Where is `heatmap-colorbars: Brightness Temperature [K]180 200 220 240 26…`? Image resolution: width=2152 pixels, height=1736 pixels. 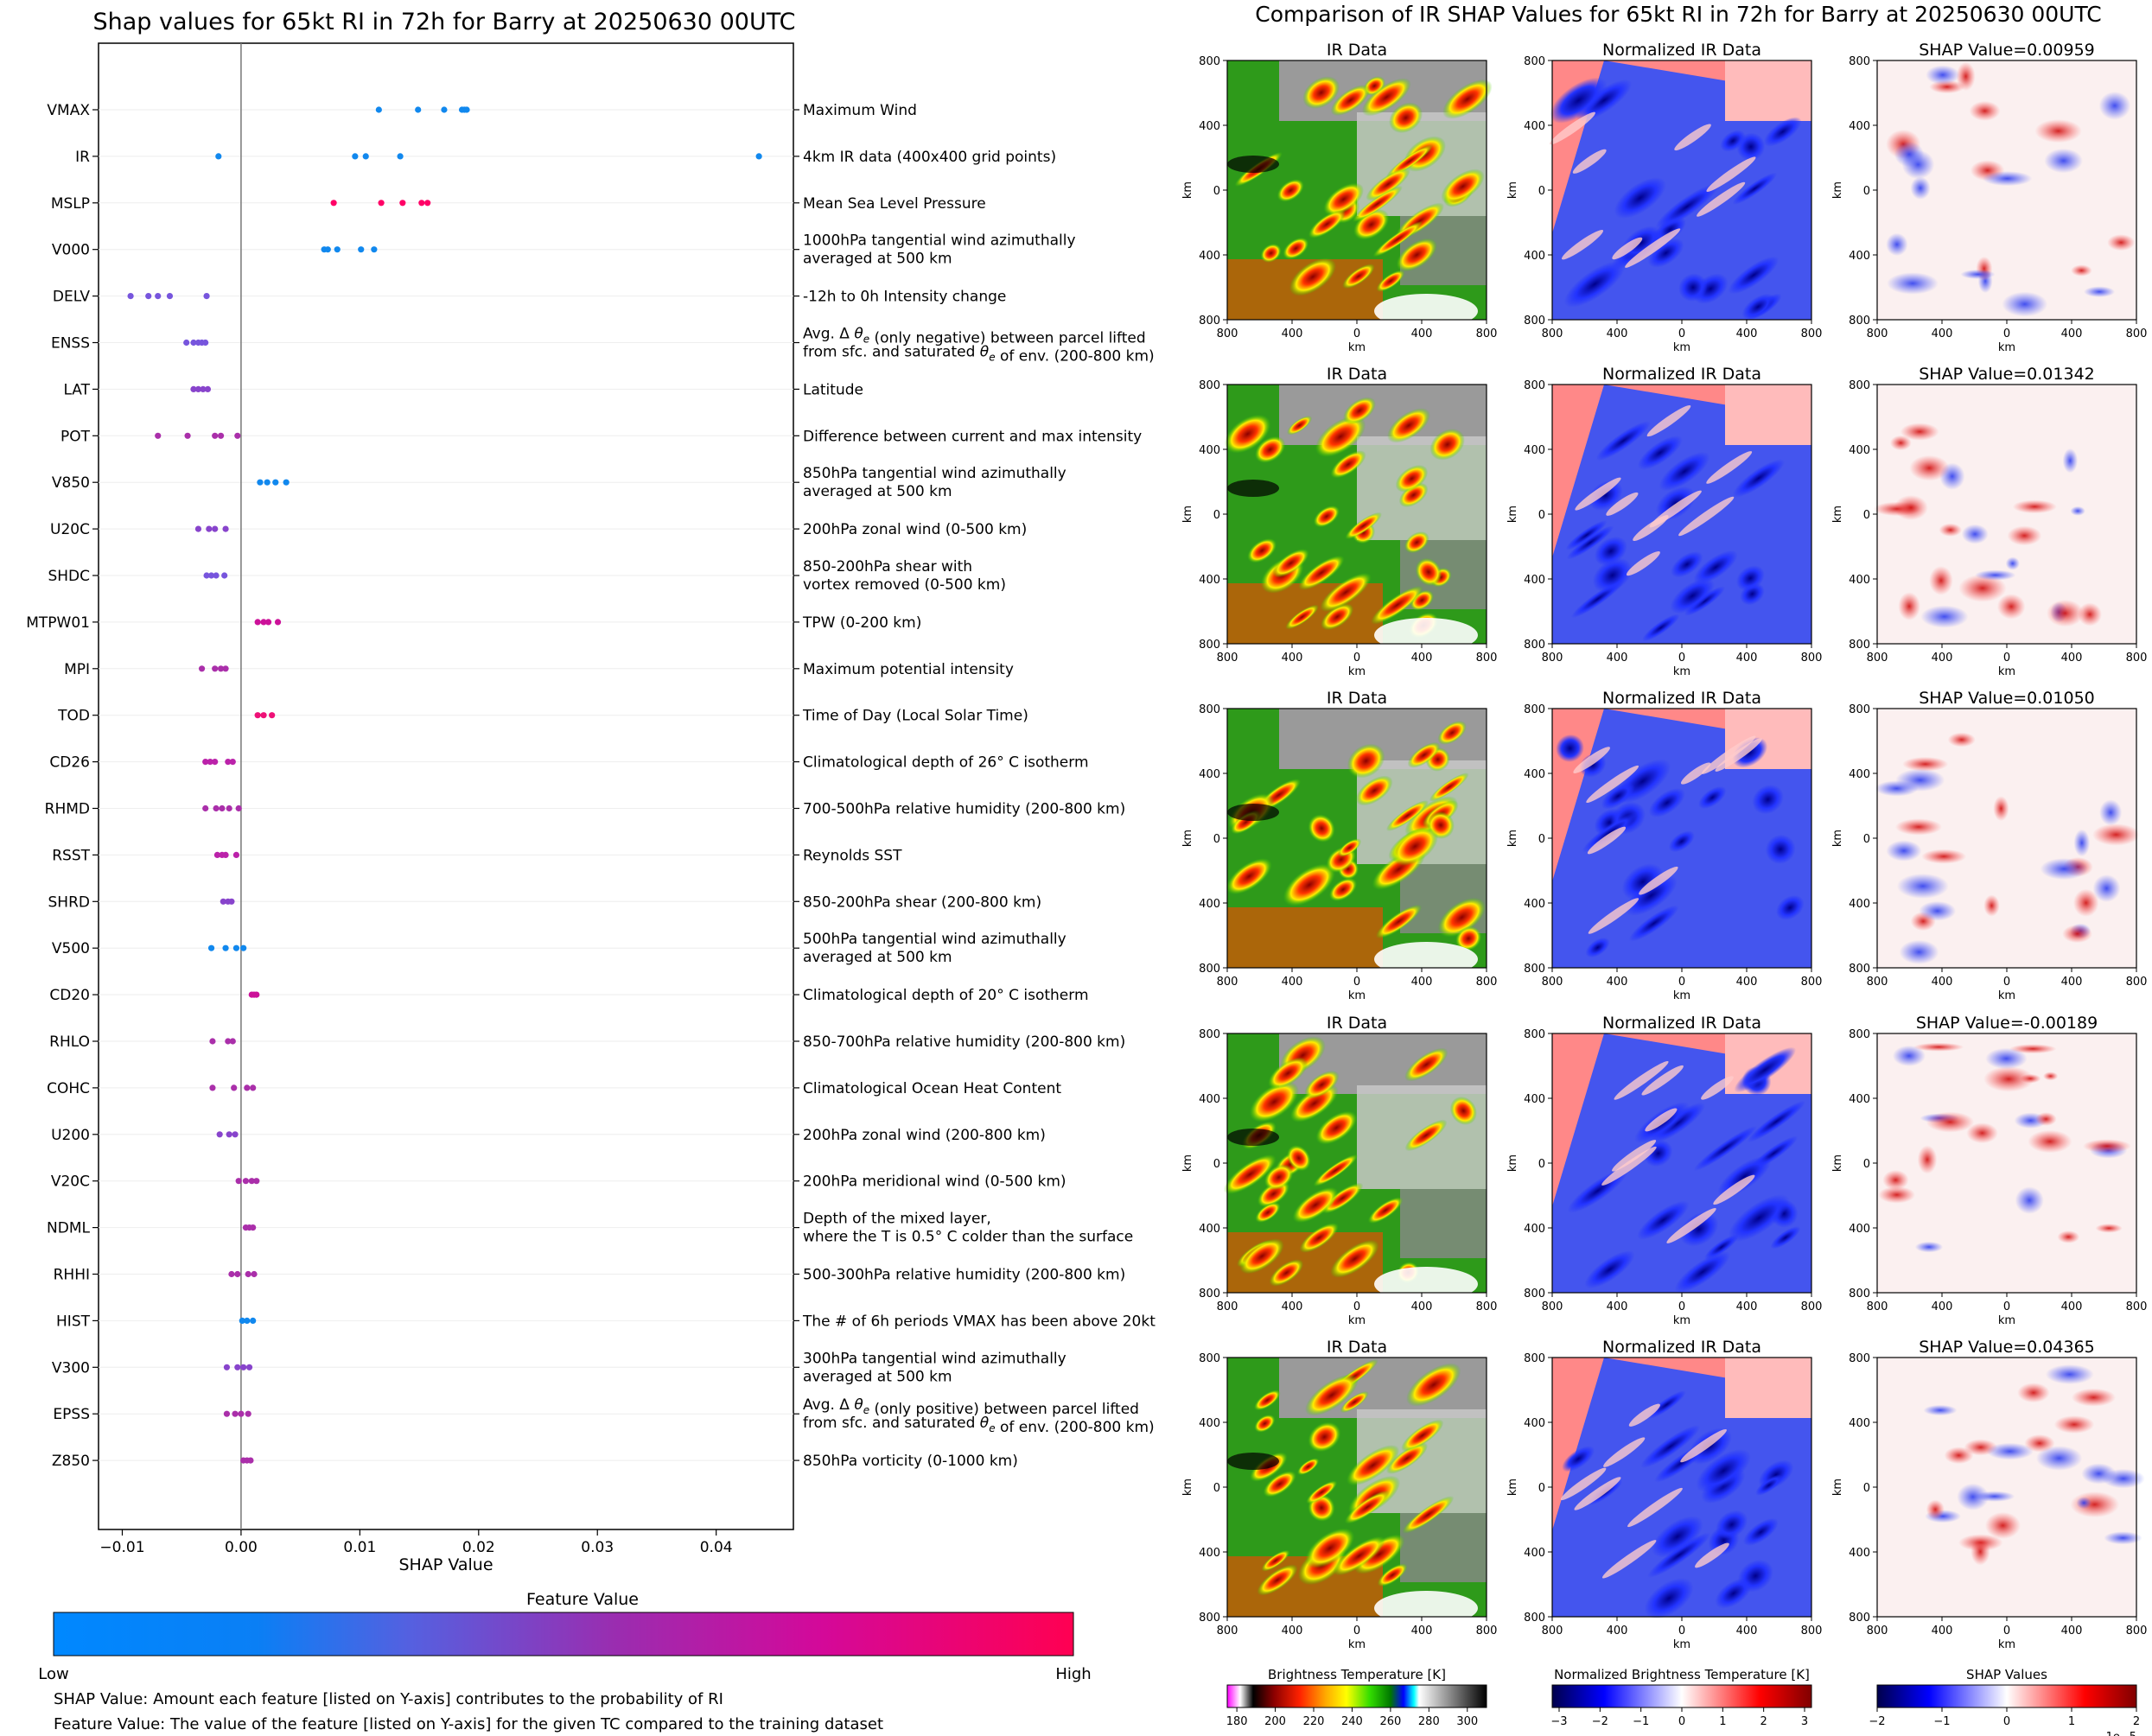 heatmap-colorbars: Brightness Temperature [K]180 200 220 240 26… is located at coordinates (1683, 1701).